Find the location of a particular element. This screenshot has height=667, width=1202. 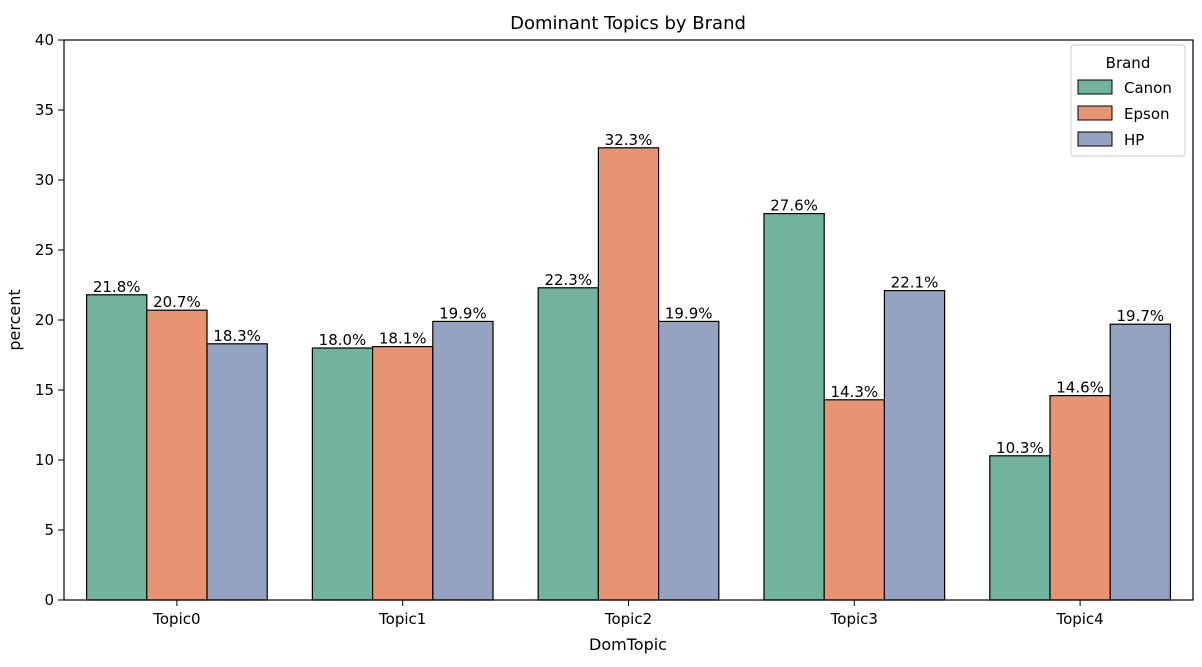

bar-hp-topic2 is located at coordinates (689, 460).